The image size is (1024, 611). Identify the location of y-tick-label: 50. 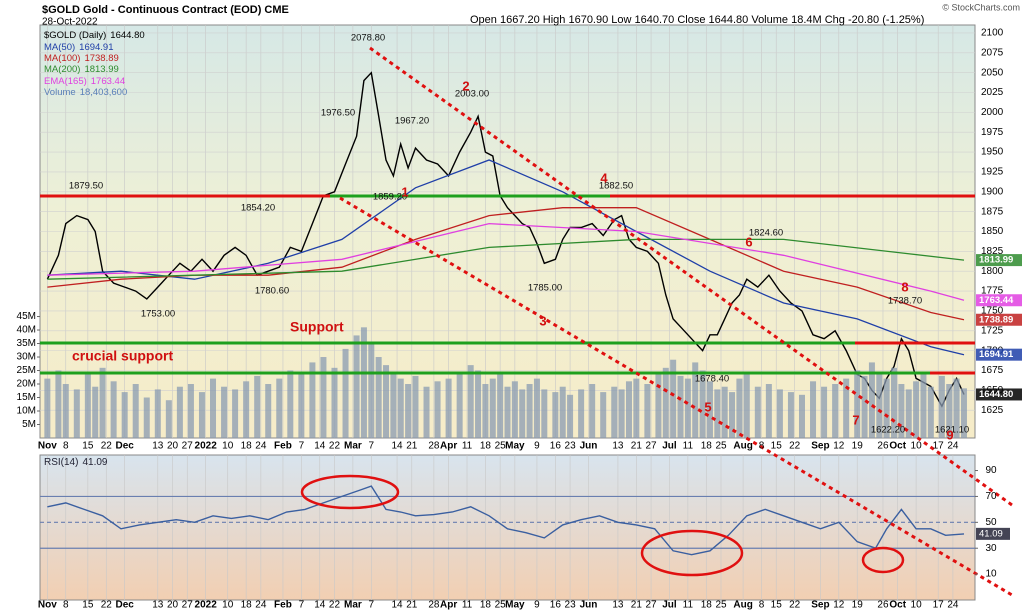
(991, 522).